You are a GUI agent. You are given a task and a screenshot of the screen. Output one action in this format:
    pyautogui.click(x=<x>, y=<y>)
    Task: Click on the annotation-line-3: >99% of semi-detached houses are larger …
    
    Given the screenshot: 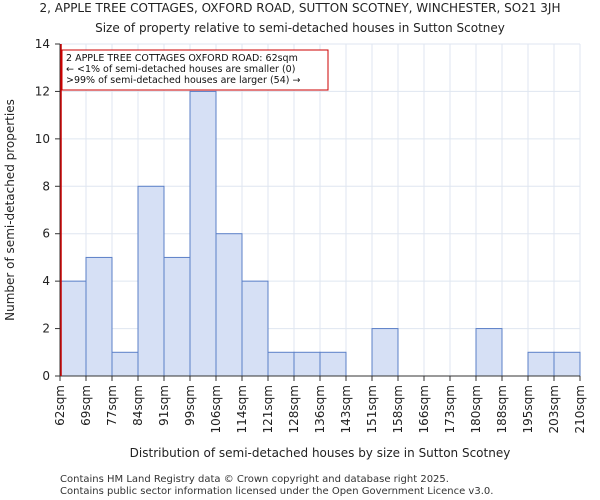 What is the action you would take?
    pyautogui.click(x=183, y=80)
    